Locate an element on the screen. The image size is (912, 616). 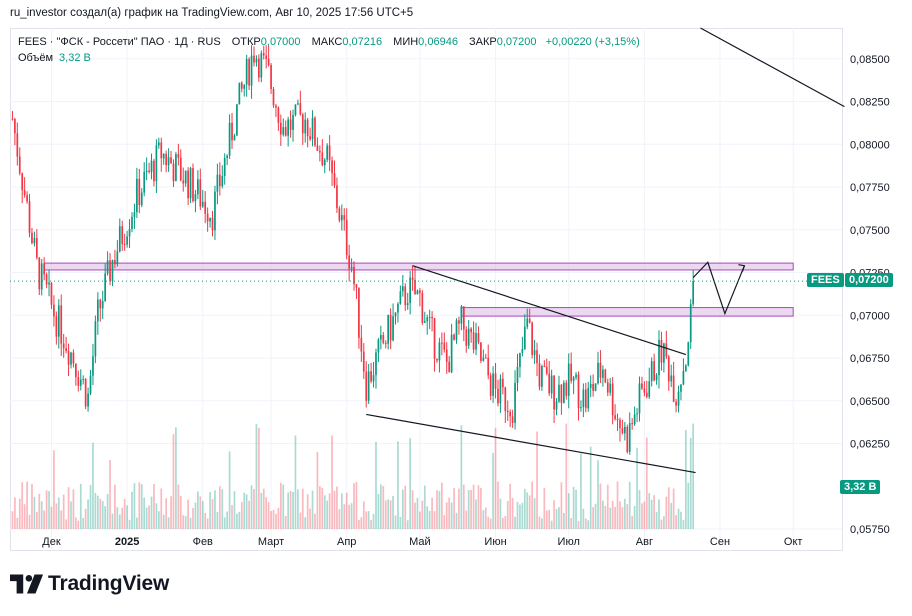
legend-high-value: 0,07216 is located at coordinates (362, 42).